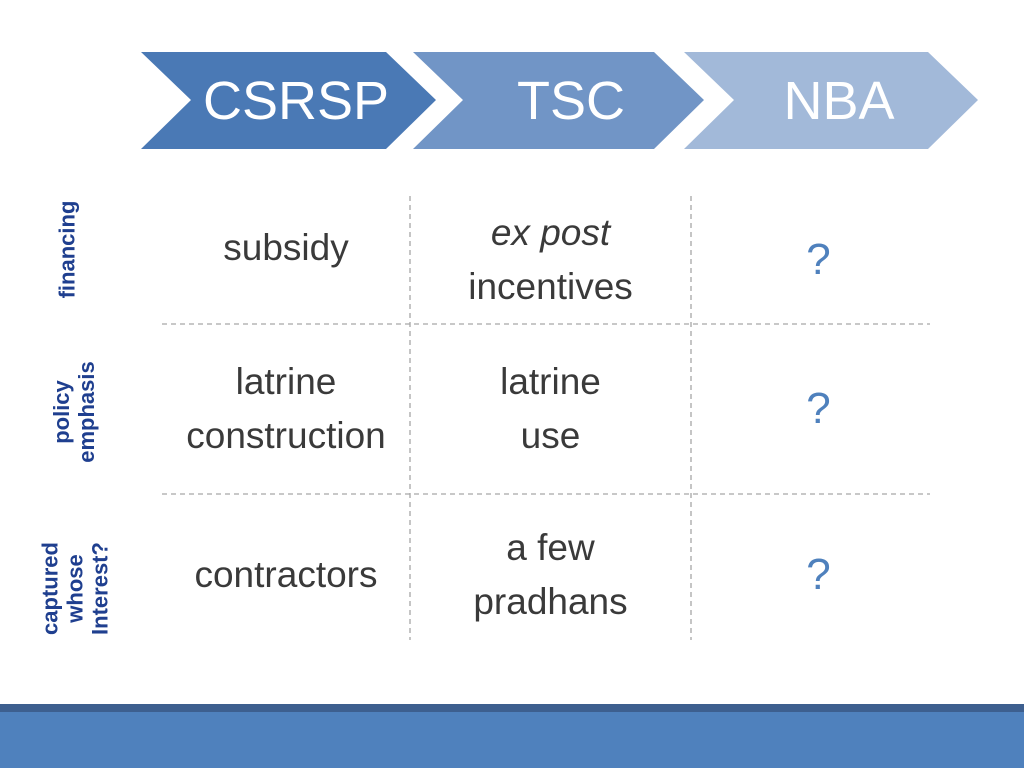 Image resolution: width=1024 pixels, height=768 pixels. Describe the element at coordinates (100, 588) in the screenshot. I see `row-label-line: Interest?` at that location.